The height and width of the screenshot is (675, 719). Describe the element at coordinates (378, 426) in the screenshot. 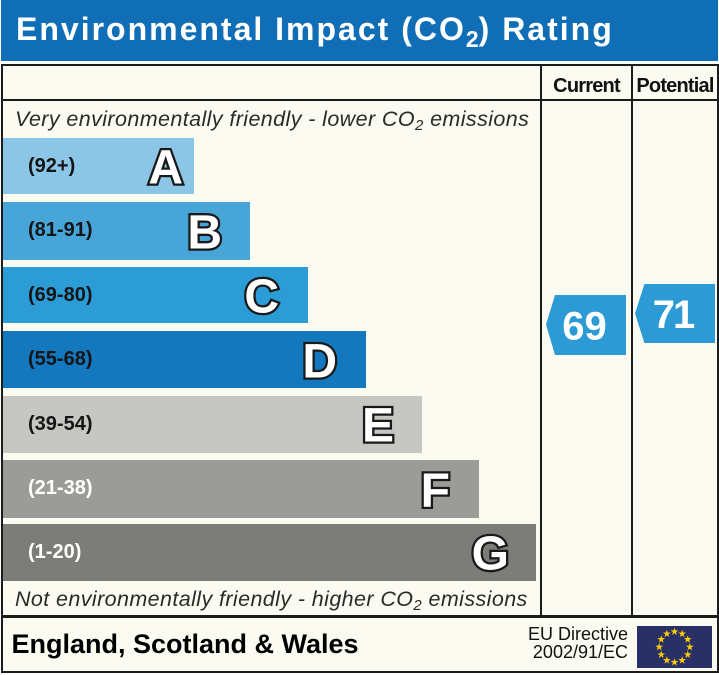

I see `svg-text: E` at that location.